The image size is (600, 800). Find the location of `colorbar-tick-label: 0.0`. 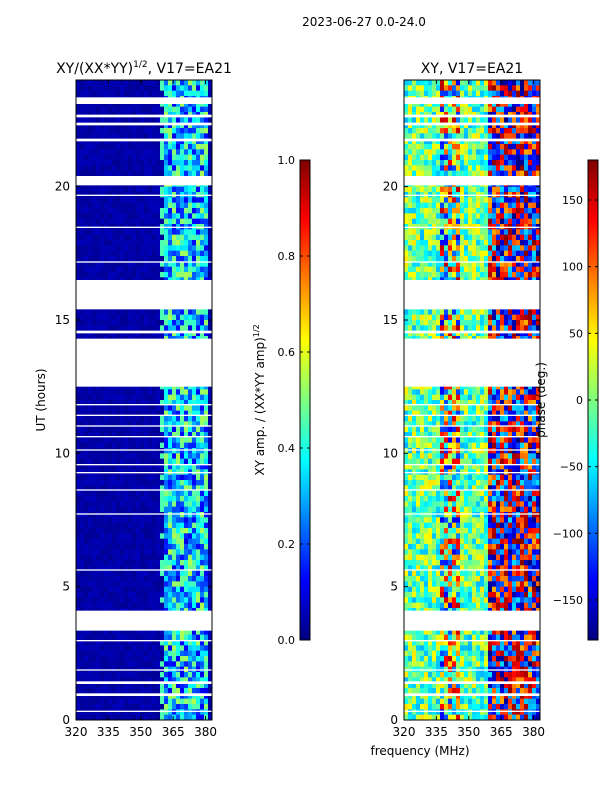

colorbar-tick-label: 0.0 is located at coordinates (287, 640).